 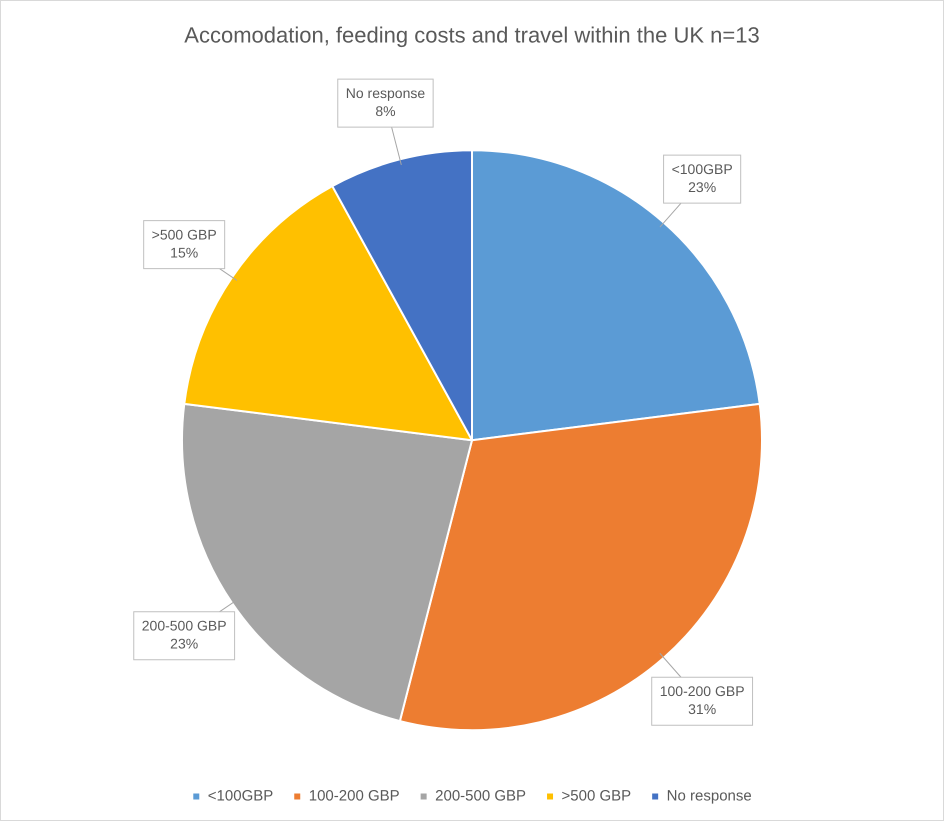 I want to click on legend-label: 100-200 GBP, so click(x=354, y=796).